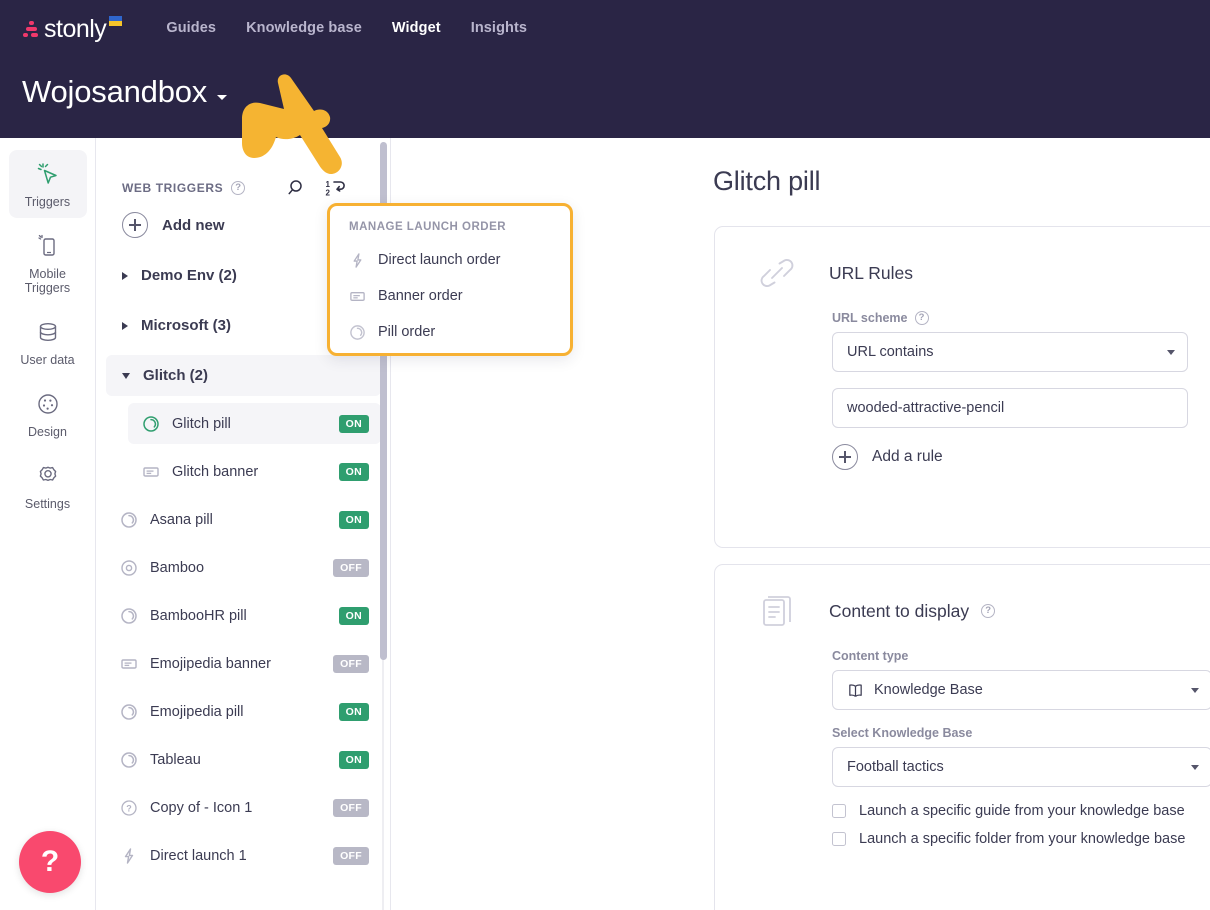 The width and height of the screenshot is (1210, 910). I want to click on sidebar-item-label: Design, so click(47, 432).